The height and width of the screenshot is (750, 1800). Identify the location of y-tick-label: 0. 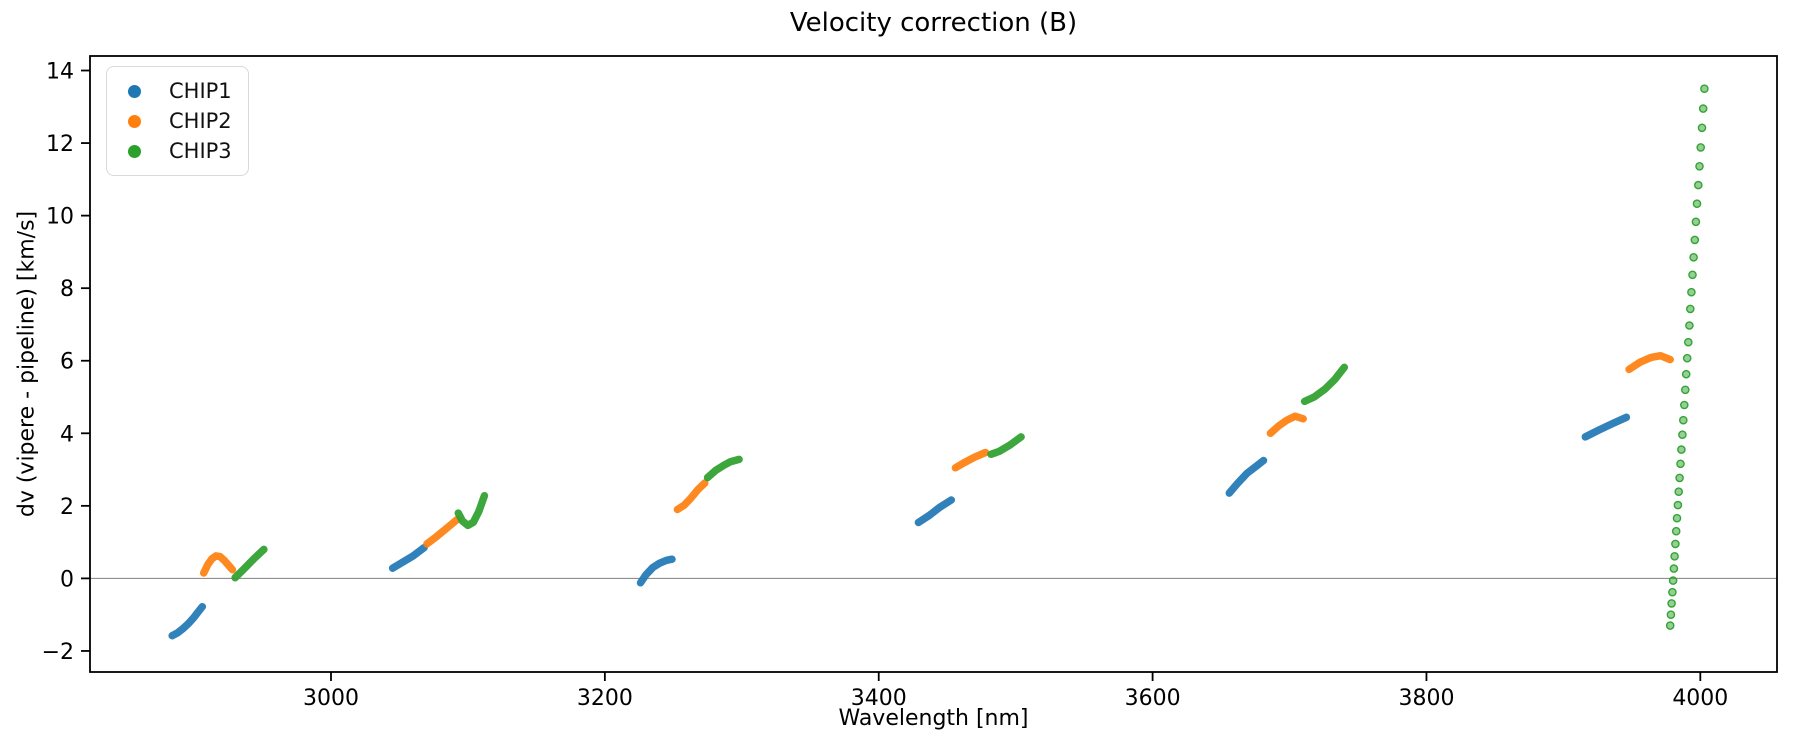
(67, 579).